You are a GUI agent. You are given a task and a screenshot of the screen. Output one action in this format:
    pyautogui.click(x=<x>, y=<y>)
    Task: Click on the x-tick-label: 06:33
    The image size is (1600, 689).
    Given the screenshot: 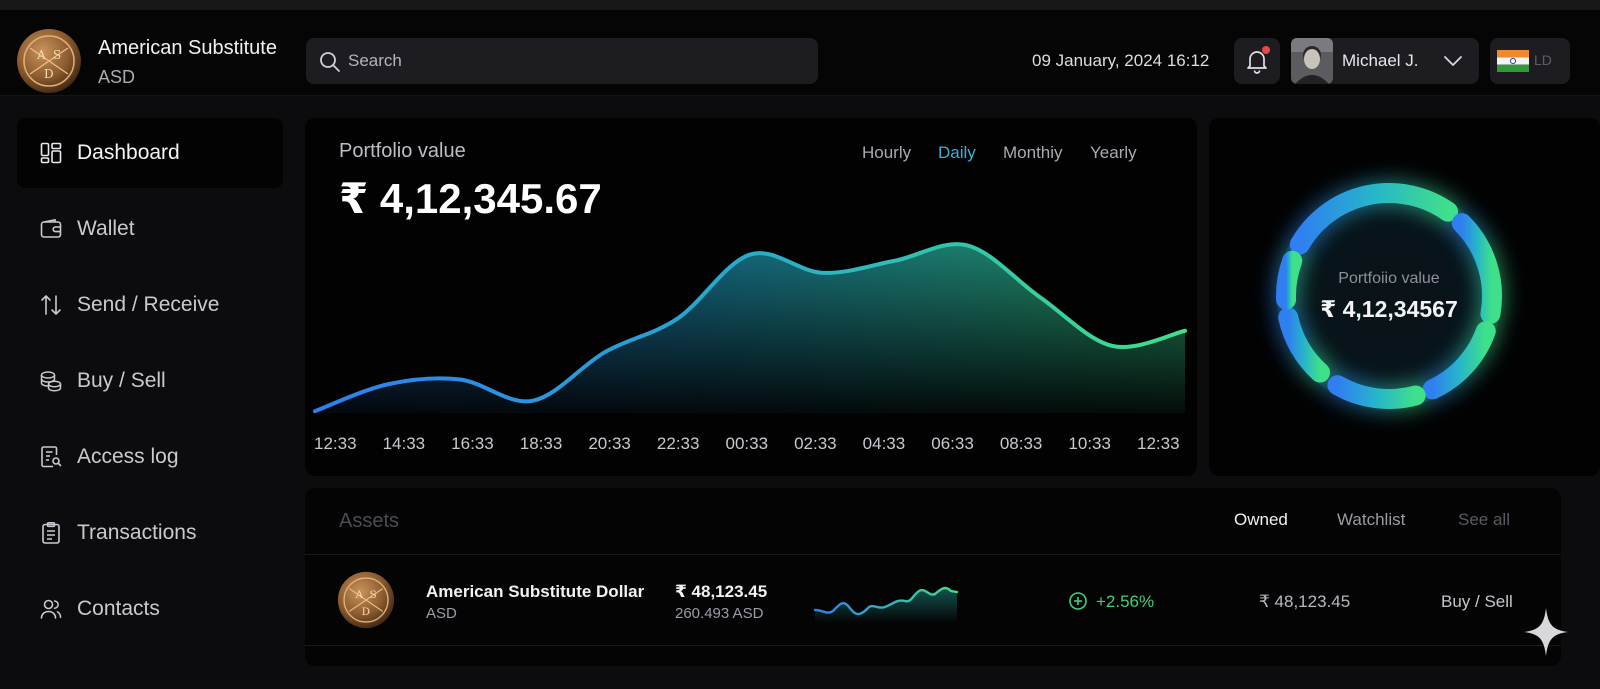 What is the action you would take?
    pyautogui.click(x=952, y=443)
    